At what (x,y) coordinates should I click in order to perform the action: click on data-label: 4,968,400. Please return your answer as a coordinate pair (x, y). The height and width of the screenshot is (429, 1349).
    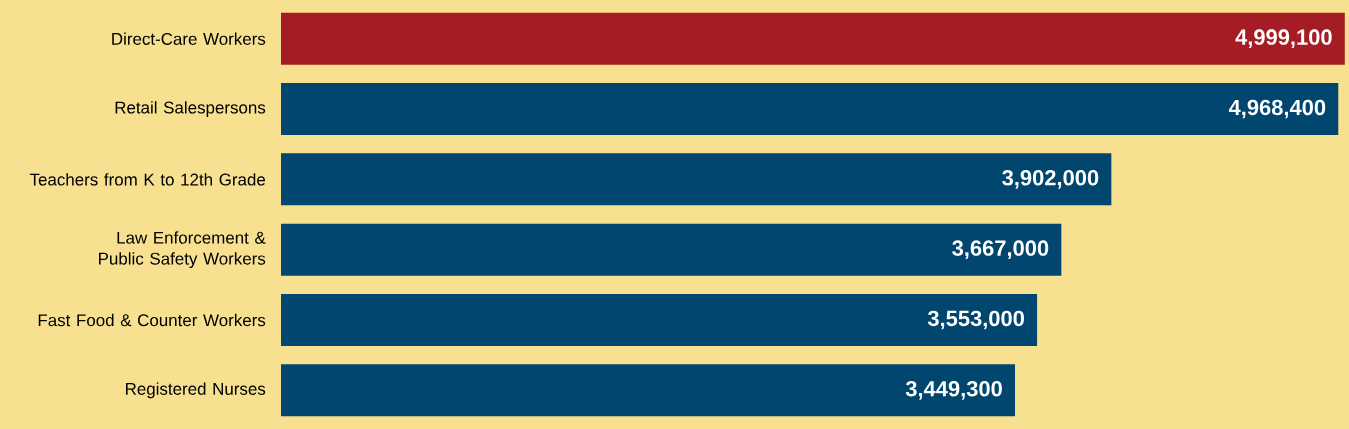
    Looking at the image, I should click on (1277, 109).